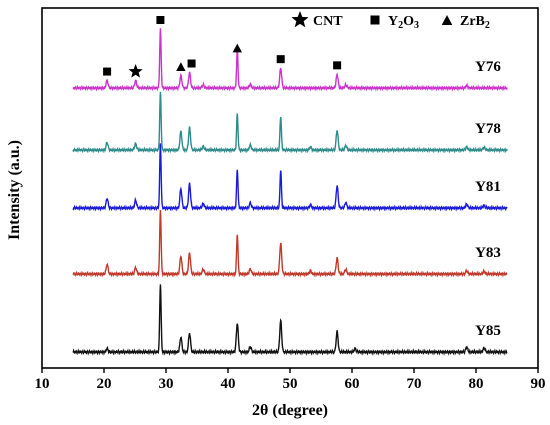 The height and width of the screenshot is (425, 550). Describe the element at coordinates (488, 331) in the screenshot. I see `series-label-y85: Y85` at that location.